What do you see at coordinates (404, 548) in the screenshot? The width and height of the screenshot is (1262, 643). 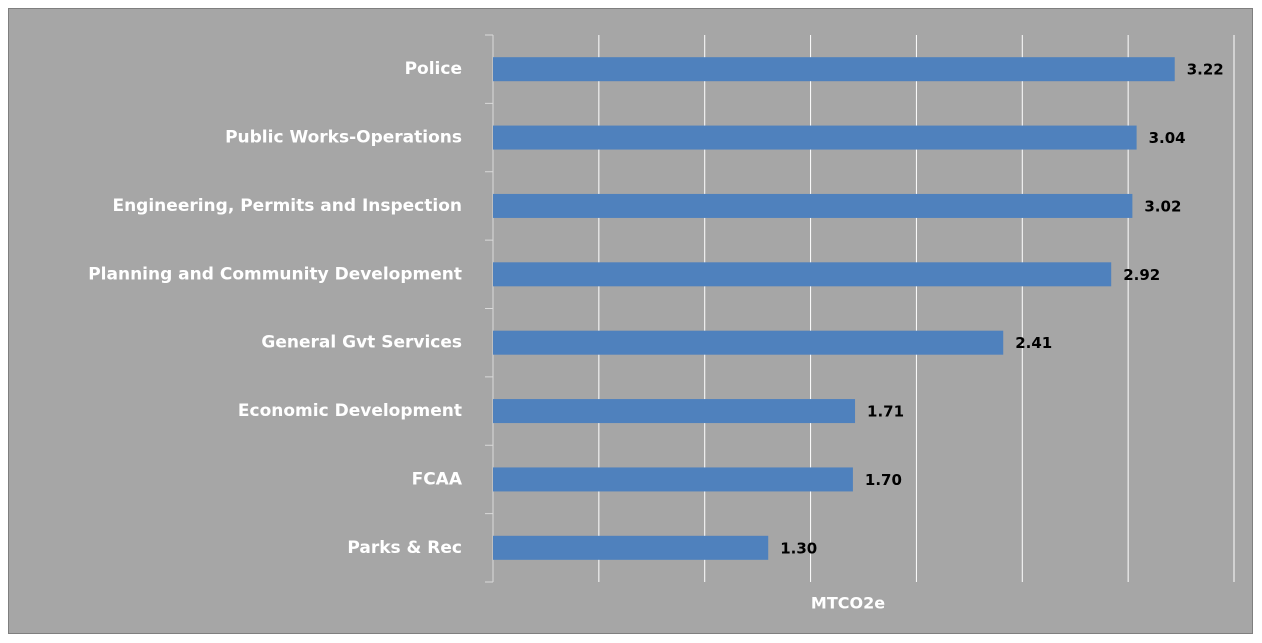 I see `y-tick-label: Parks & Rec` at bounding box center [404, 548].